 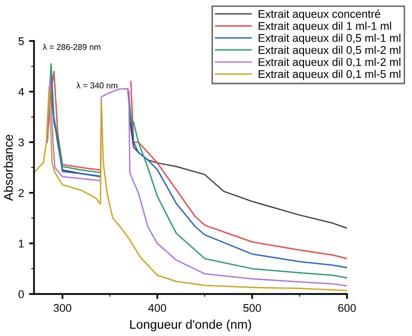 What do you see at coordinates (21, 41) in the screenshot?
I see `y-tick-label: 5` at bounding box center [21, 41].